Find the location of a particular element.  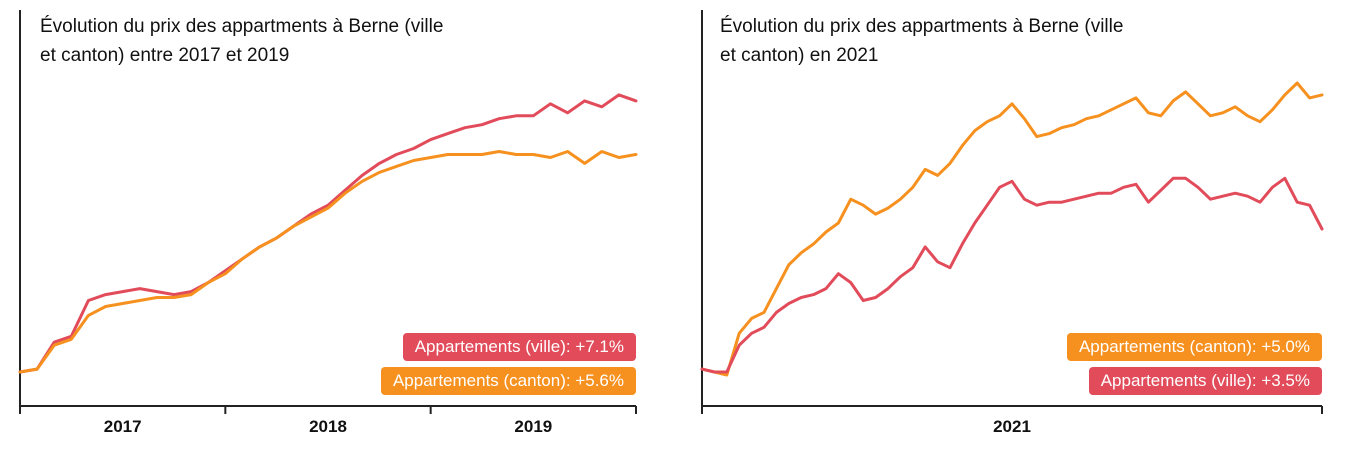

legend-badge-canton: Appartements (canton): +5.6% is located at coordinates (508, 381).